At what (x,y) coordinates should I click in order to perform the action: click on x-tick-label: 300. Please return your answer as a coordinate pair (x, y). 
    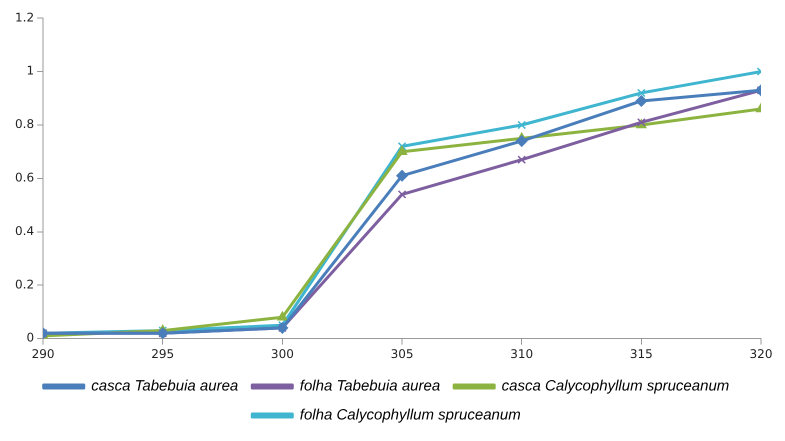
    Looking at the image, I should click on (282, 353).